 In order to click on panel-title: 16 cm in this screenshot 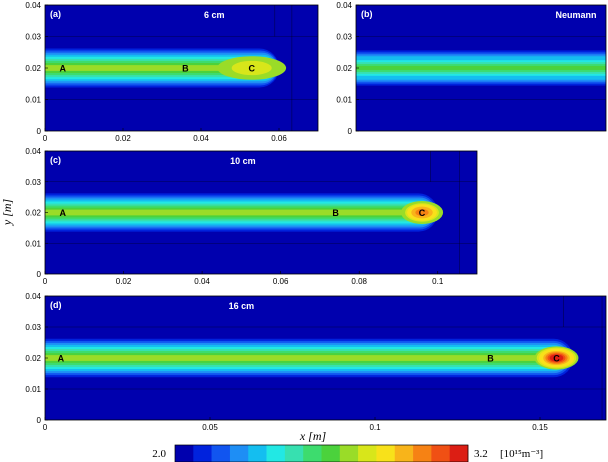, I will do `click(242, 306)`.